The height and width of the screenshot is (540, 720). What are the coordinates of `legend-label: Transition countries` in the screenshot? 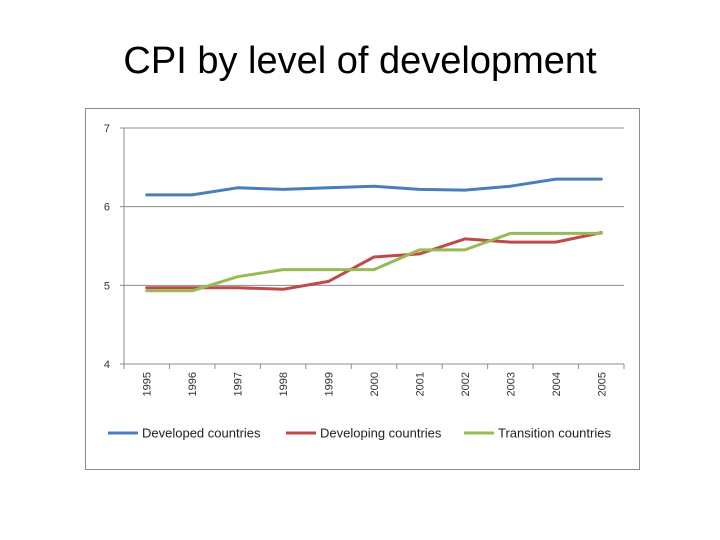 It's located at (554, 433).